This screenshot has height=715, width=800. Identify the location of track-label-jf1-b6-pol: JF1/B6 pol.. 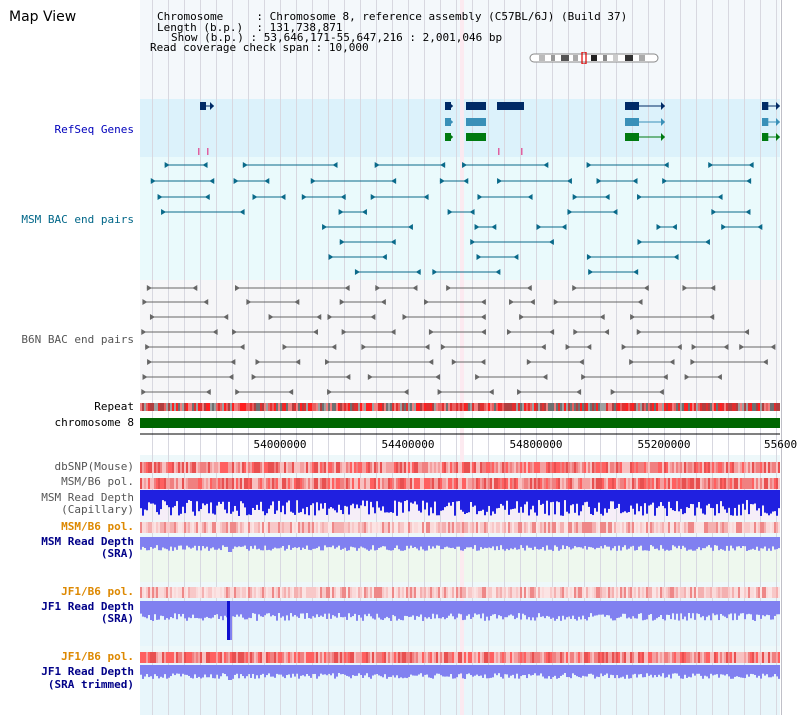
(97, 591).